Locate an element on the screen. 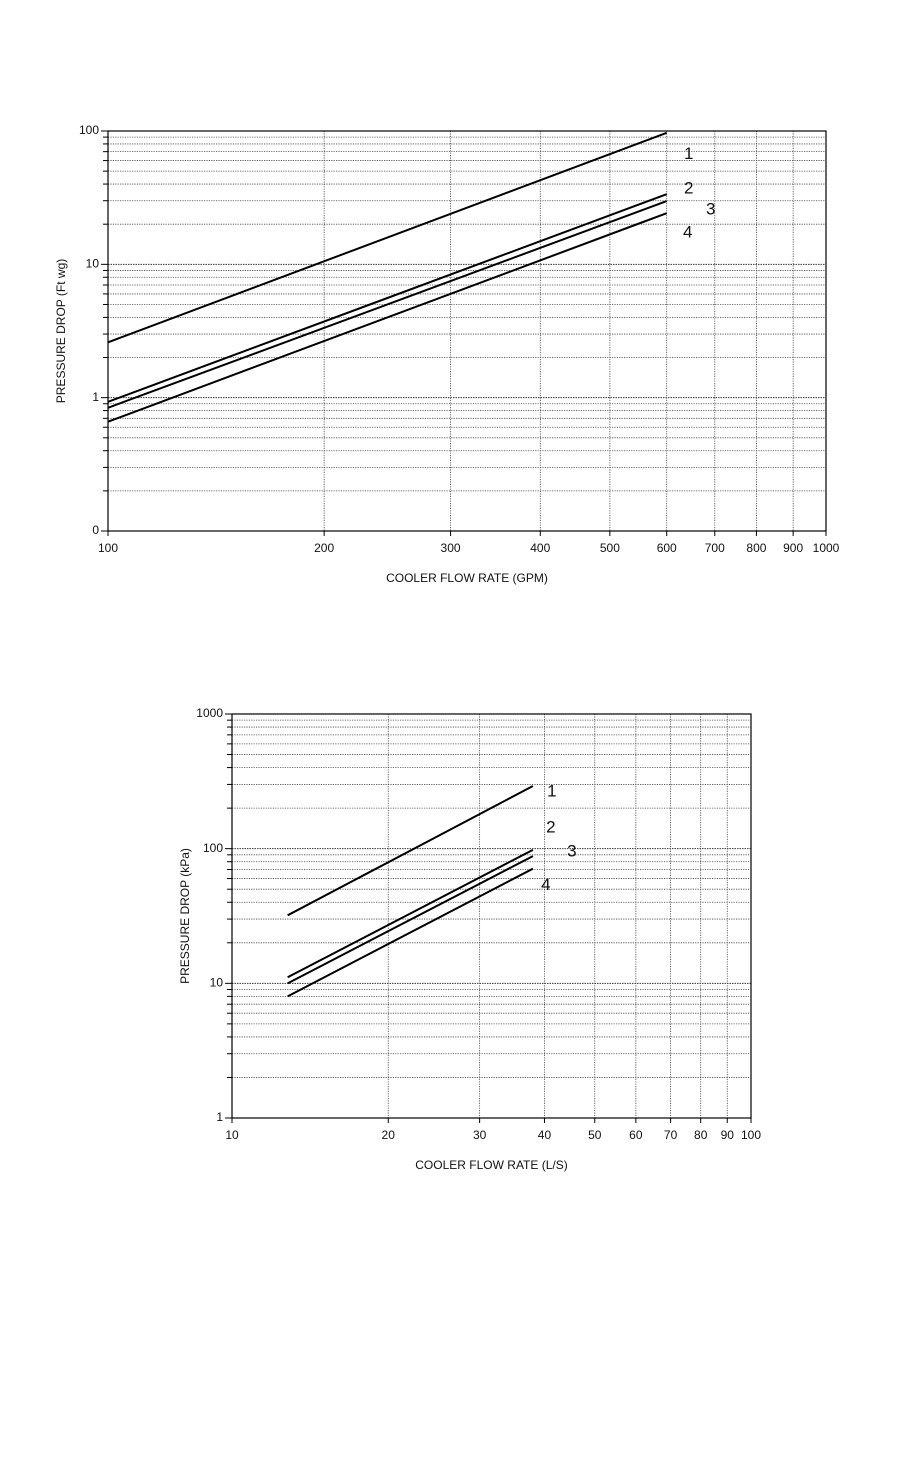 This screenshot has width=914, height=1457. x-tick-label: 600 is located at coordinates (667, 548).